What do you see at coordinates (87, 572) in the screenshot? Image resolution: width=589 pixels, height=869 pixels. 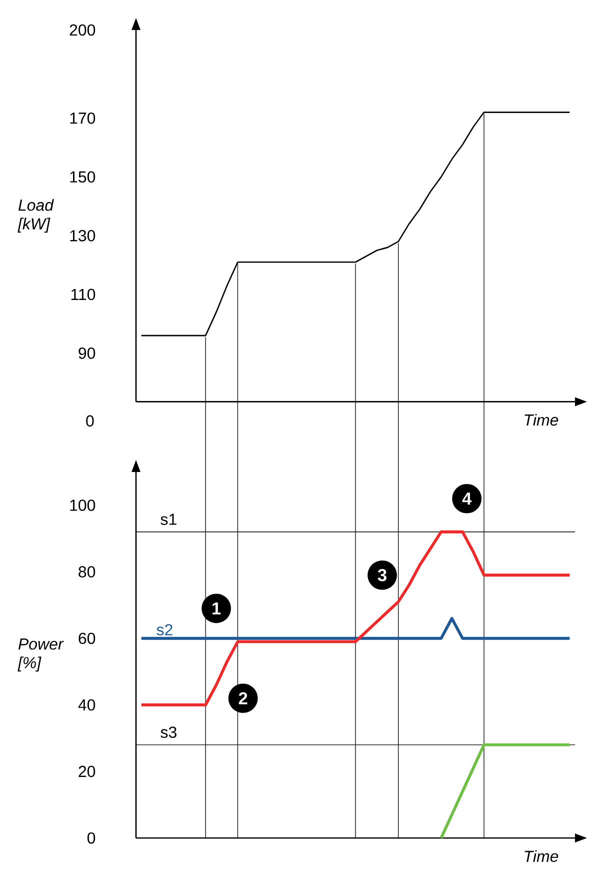 I see `y-tick-label: 80` at bounding box center [87, 572].